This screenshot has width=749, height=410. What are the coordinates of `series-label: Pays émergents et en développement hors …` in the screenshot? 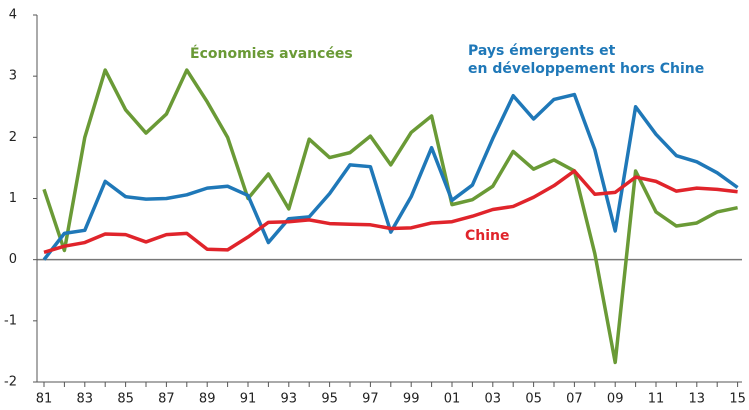 It's located at (586, 60).